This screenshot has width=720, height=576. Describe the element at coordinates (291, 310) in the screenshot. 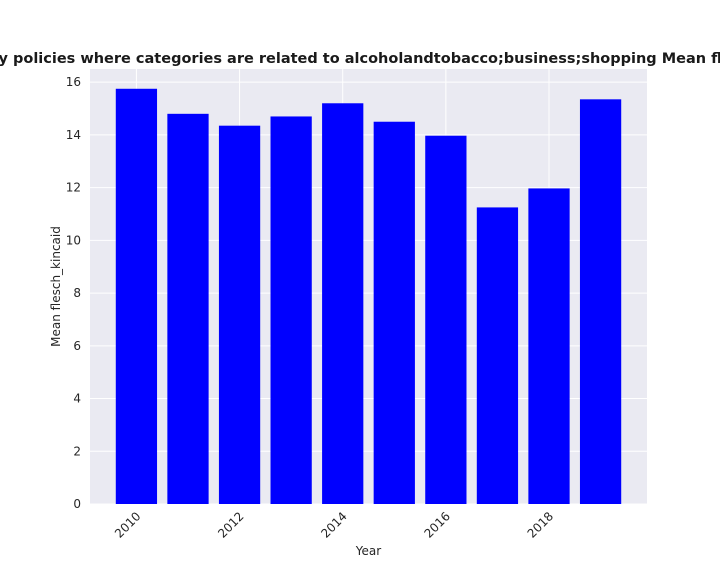

I see `bar-2013` at that location.